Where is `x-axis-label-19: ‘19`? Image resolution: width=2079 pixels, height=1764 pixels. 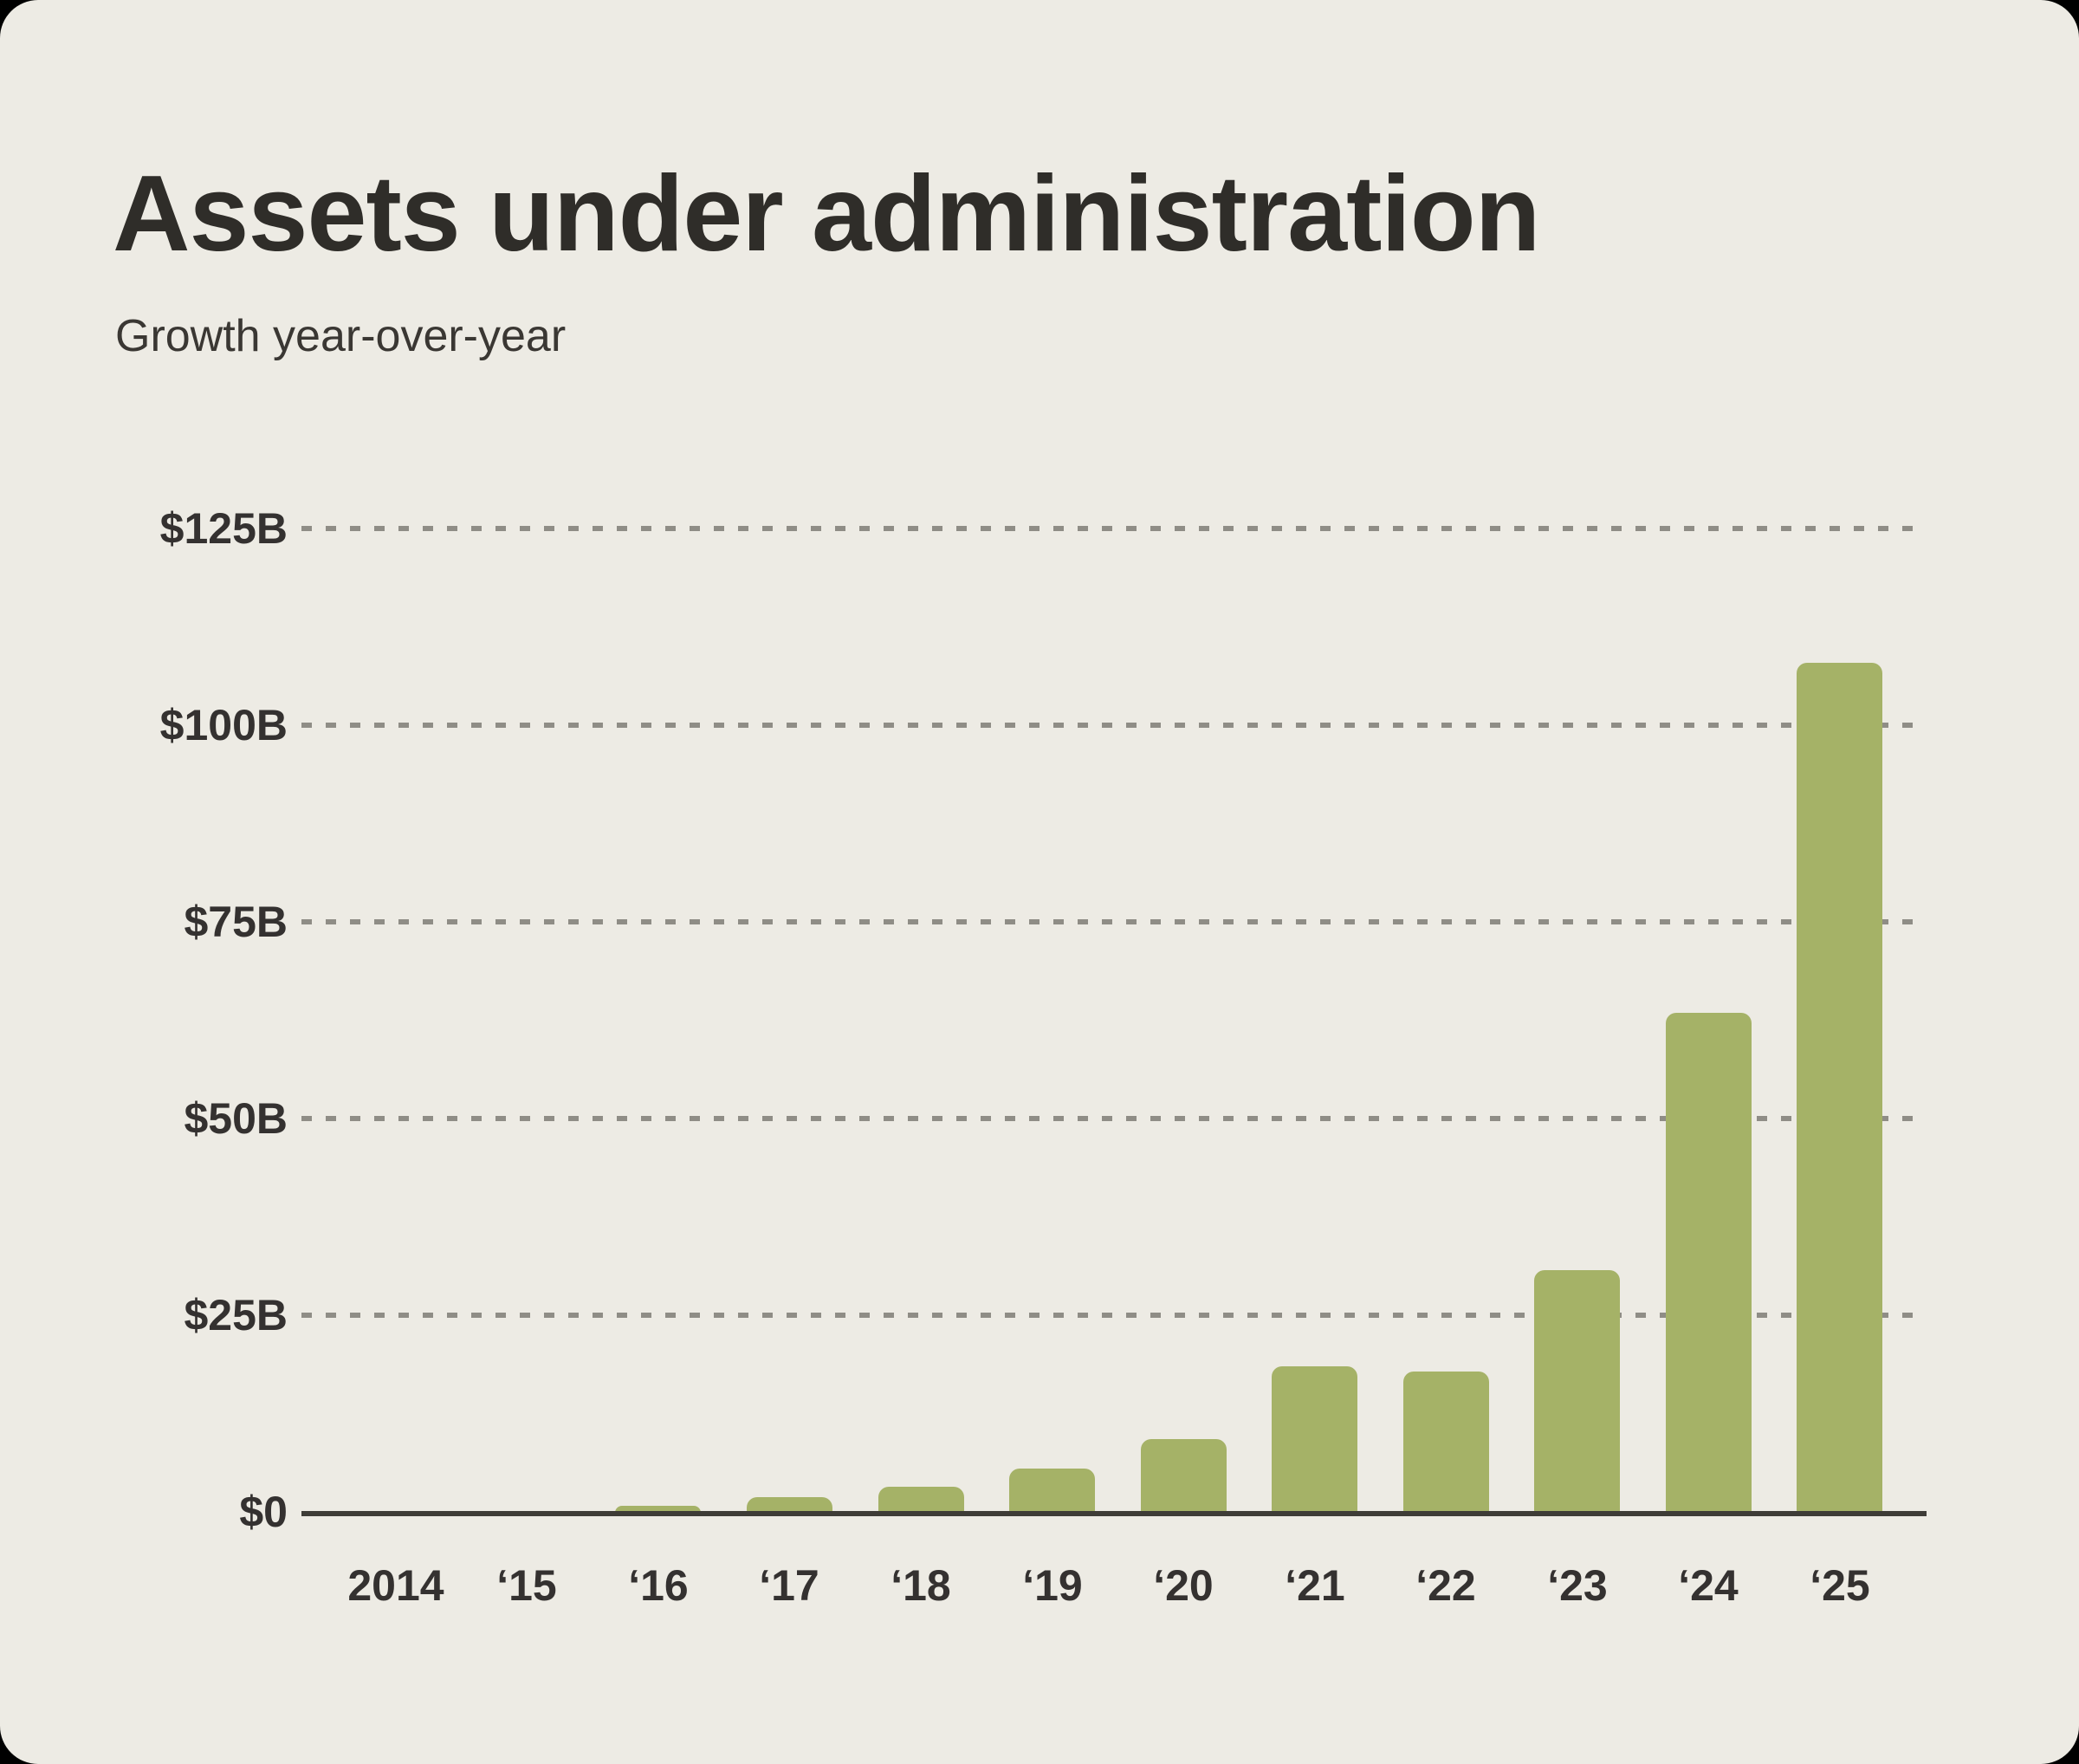
x-axis-label-19: ‘19 is located at coordinates (1052, 1585).